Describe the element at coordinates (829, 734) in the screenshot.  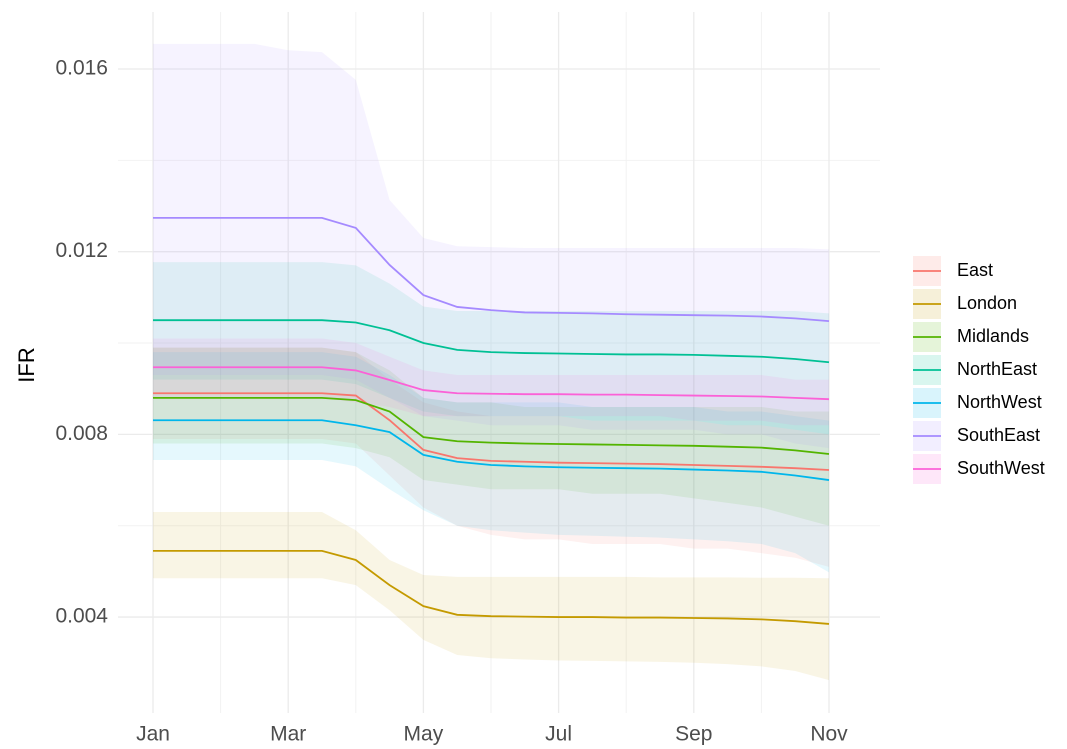
I see `x-tick-label: Nov` at that location.